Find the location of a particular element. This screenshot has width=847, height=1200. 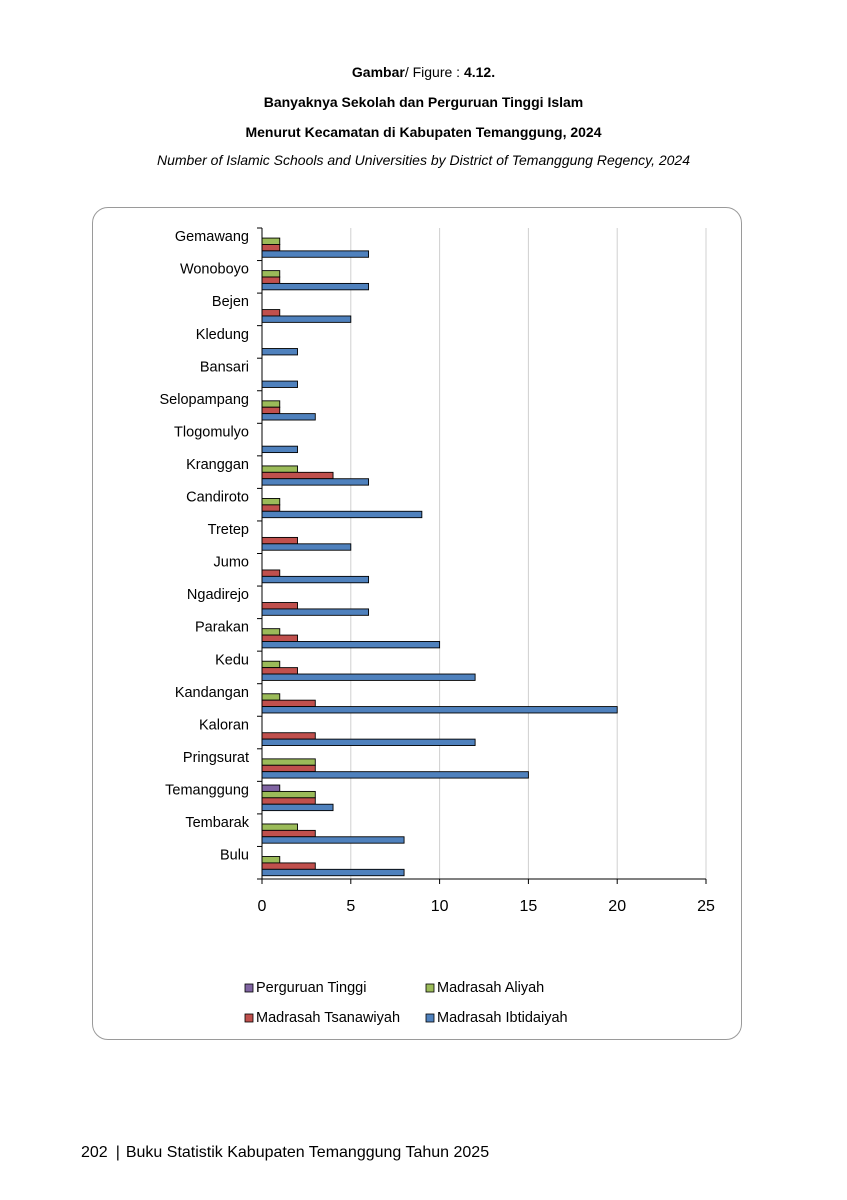

category-label: Tlogomulyo is located at coordinates (211, 432).